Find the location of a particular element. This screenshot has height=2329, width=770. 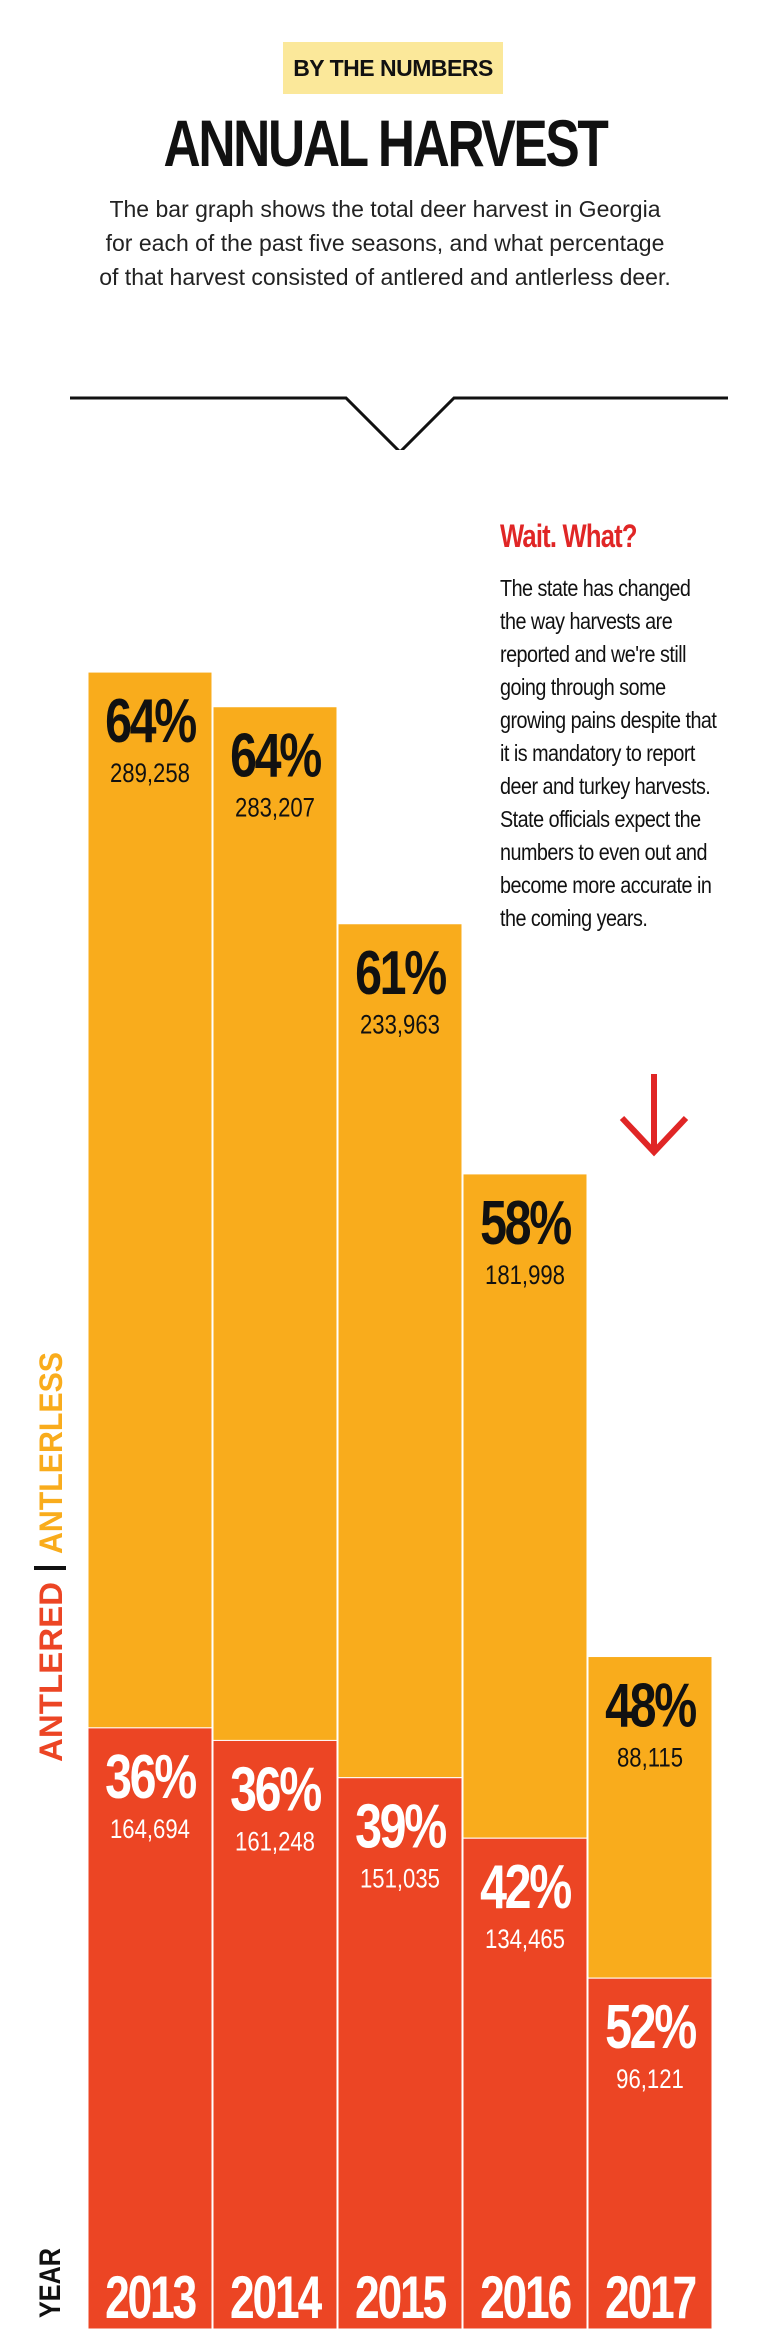

page-title: ANNUAL HARVEST is located at coordinates (385, 143).